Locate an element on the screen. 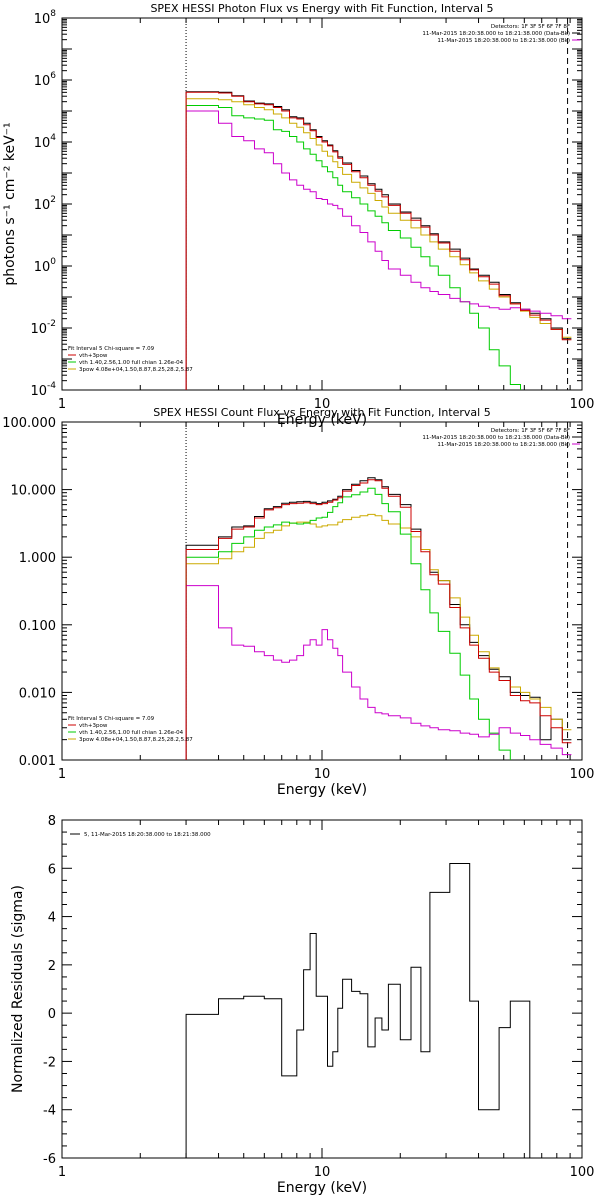 This screenshot has width=600, height=1204. y-tick-label: 1.000 is located at coordinates (37, 558).